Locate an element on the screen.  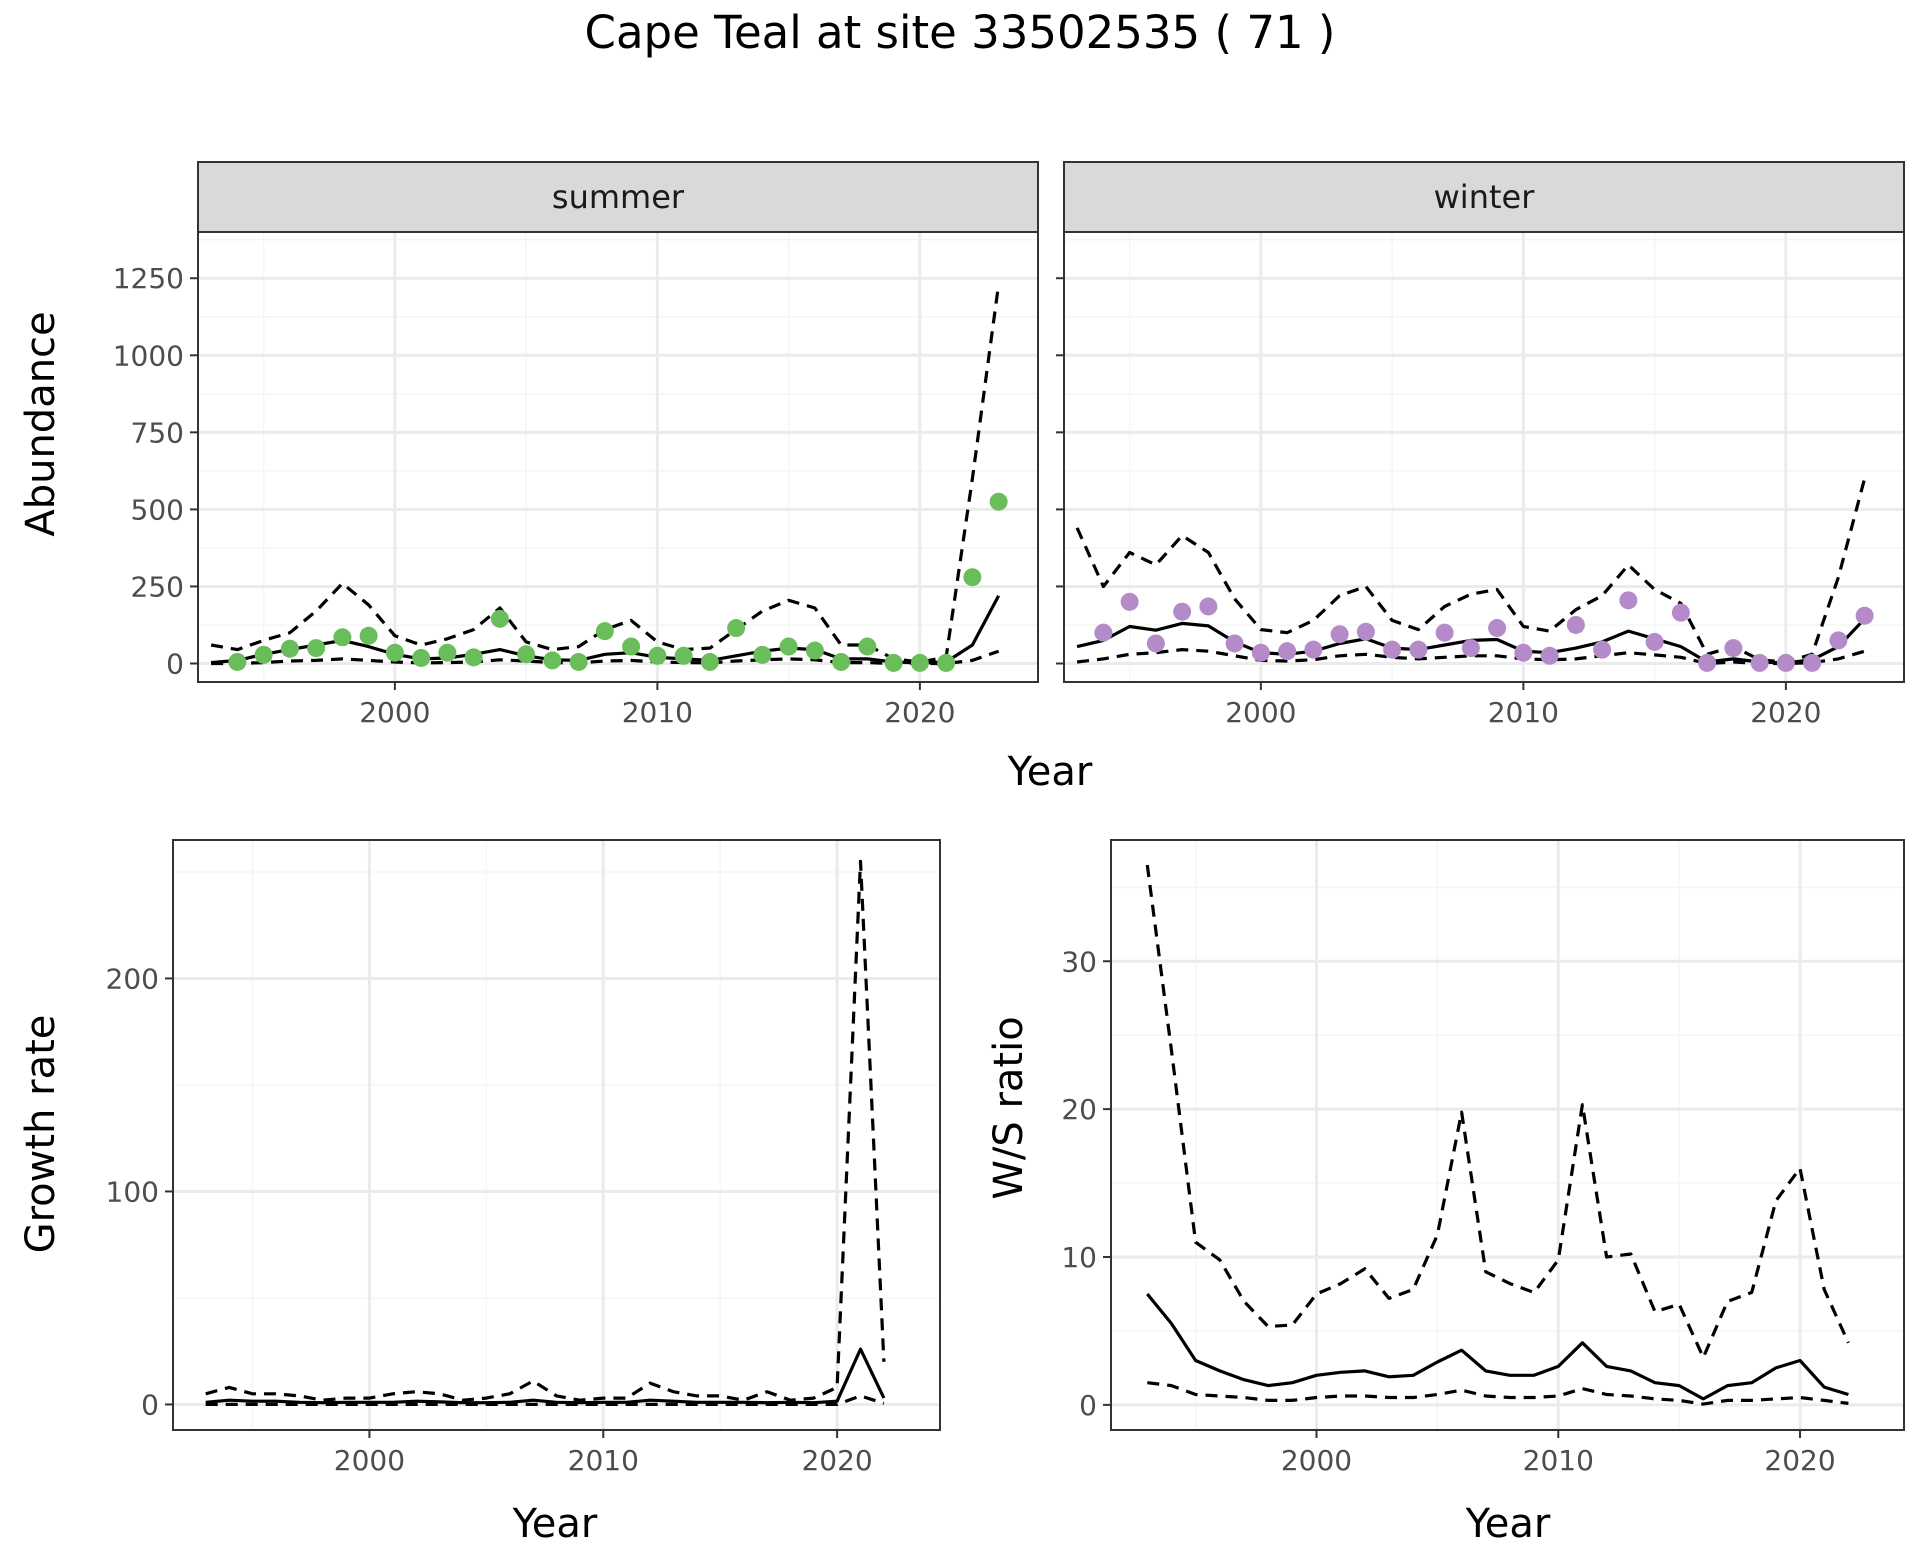
series-upper-line is located at coordinates (545, 1130).